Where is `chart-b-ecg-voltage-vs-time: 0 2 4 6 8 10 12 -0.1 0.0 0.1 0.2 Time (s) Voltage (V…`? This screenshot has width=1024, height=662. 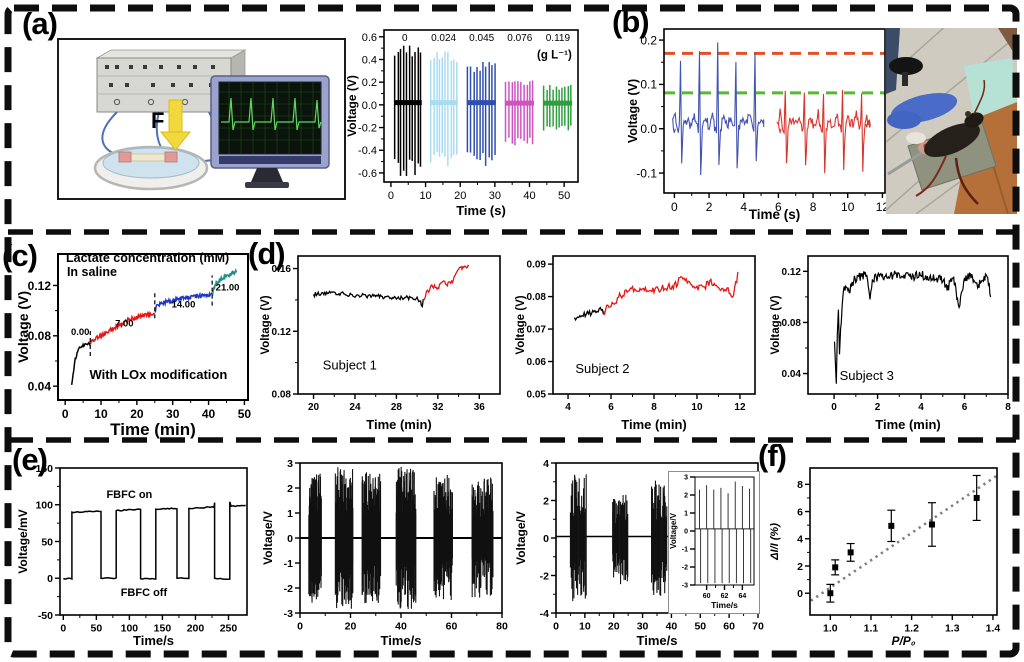
chart-b-ecg-voltage-vs-time: 0 2 4 6 8 10 12 -0.1 0.0 0.1 0.2 Time (s) Voltage (V… is located at coordinates (759, 124).